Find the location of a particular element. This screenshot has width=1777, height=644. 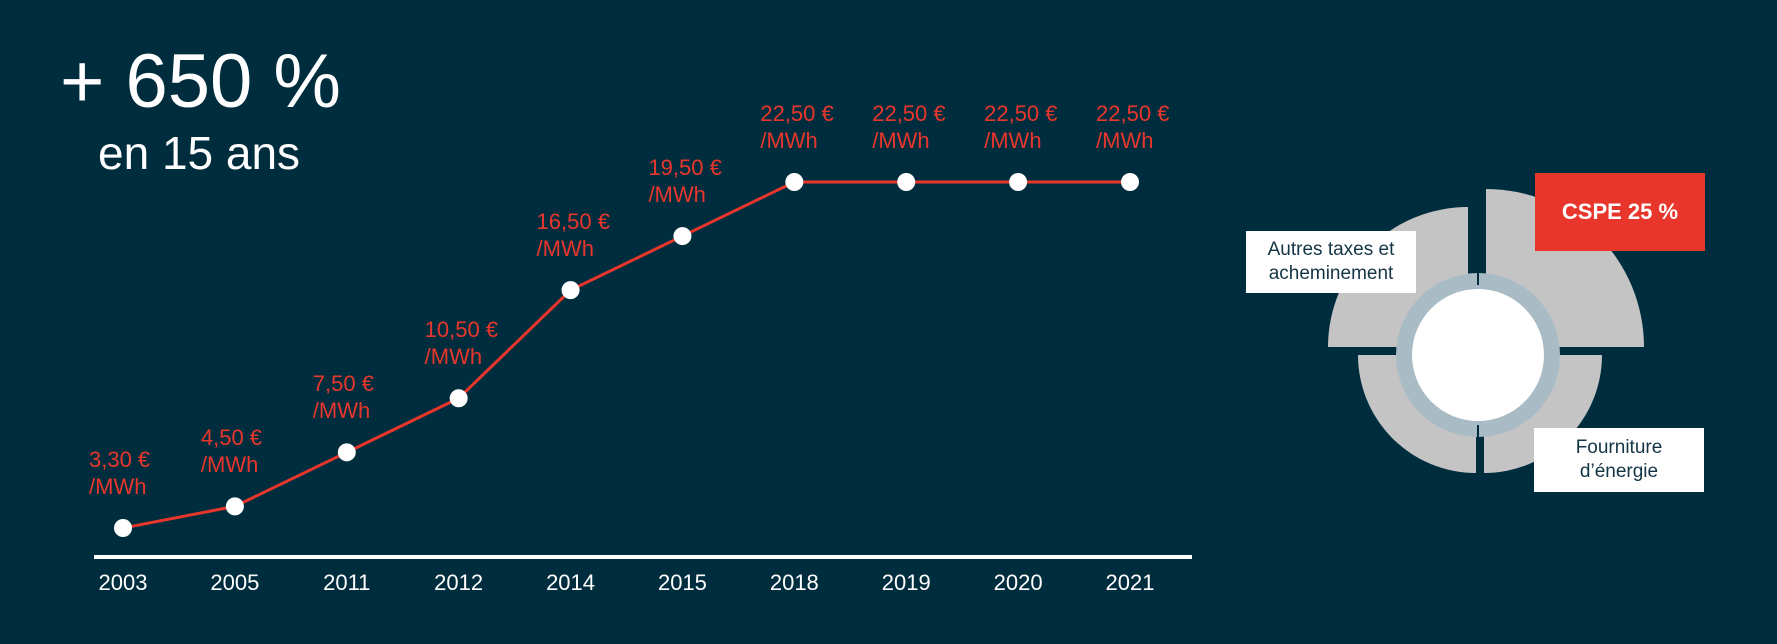

x-tick-2019: 2019 is located at coordinates (906, 582).